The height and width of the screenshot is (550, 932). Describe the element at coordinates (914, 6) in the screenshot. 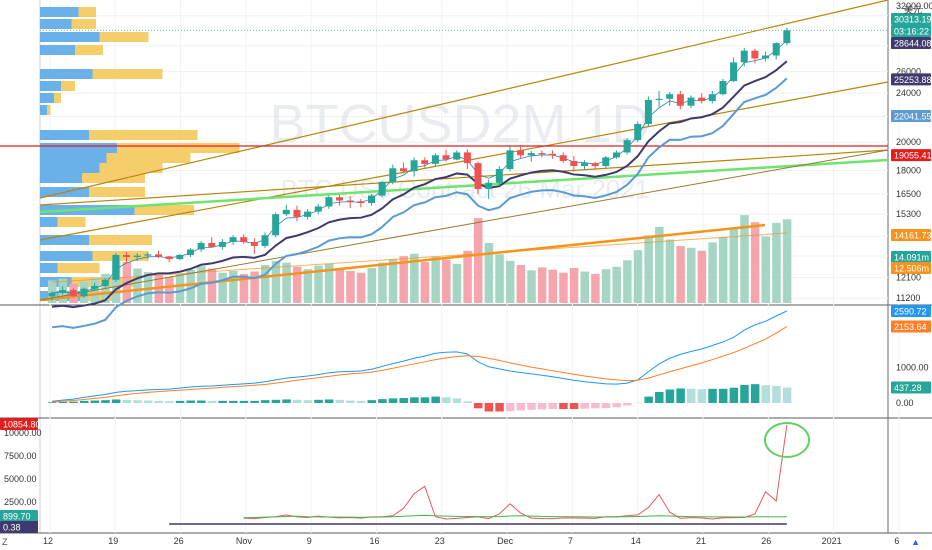

I see `price-tick-label: 32000.00` at that location.